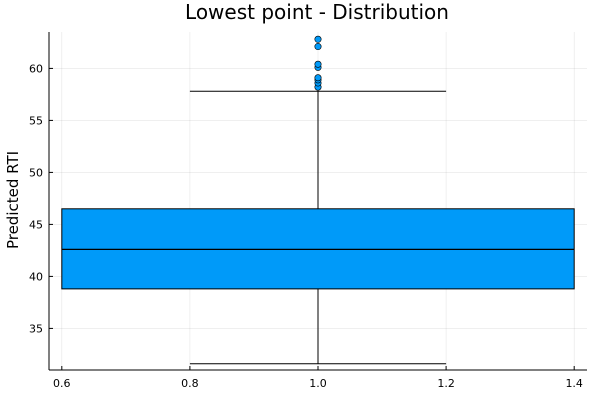 The image size is (600, 400). I want to click on y-tick-label: 55, so click(36, 120).